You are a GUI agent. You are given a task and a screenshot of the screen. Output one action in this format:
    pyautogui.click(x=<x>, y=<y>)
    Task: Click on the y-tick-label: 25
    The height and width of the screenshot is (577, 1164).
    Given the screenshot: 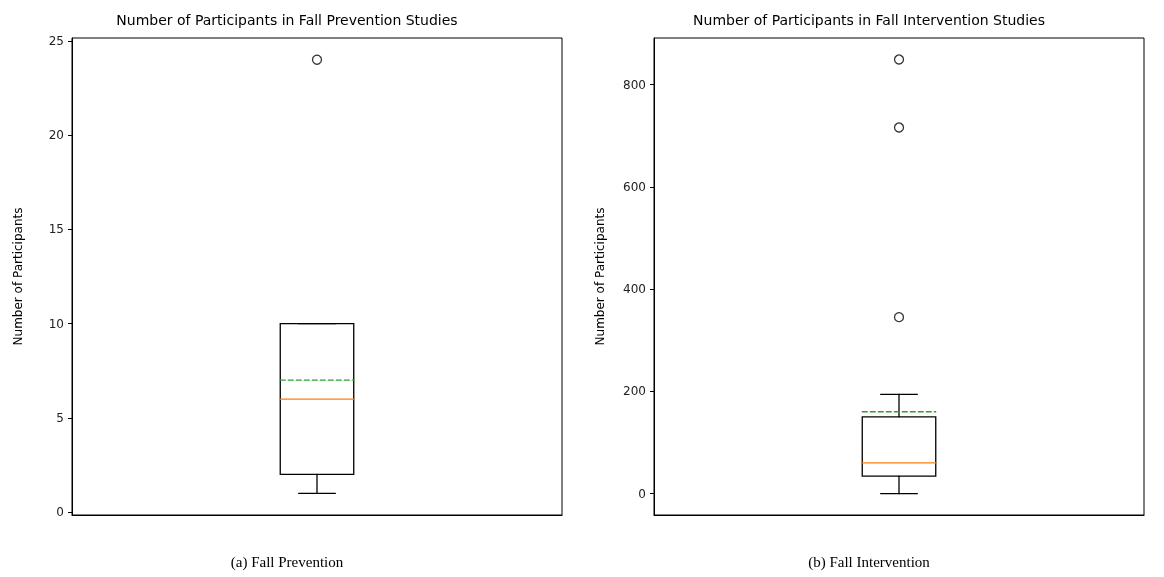 What is the action you would take?
    pyautogui.click(x=56, y=40)
    